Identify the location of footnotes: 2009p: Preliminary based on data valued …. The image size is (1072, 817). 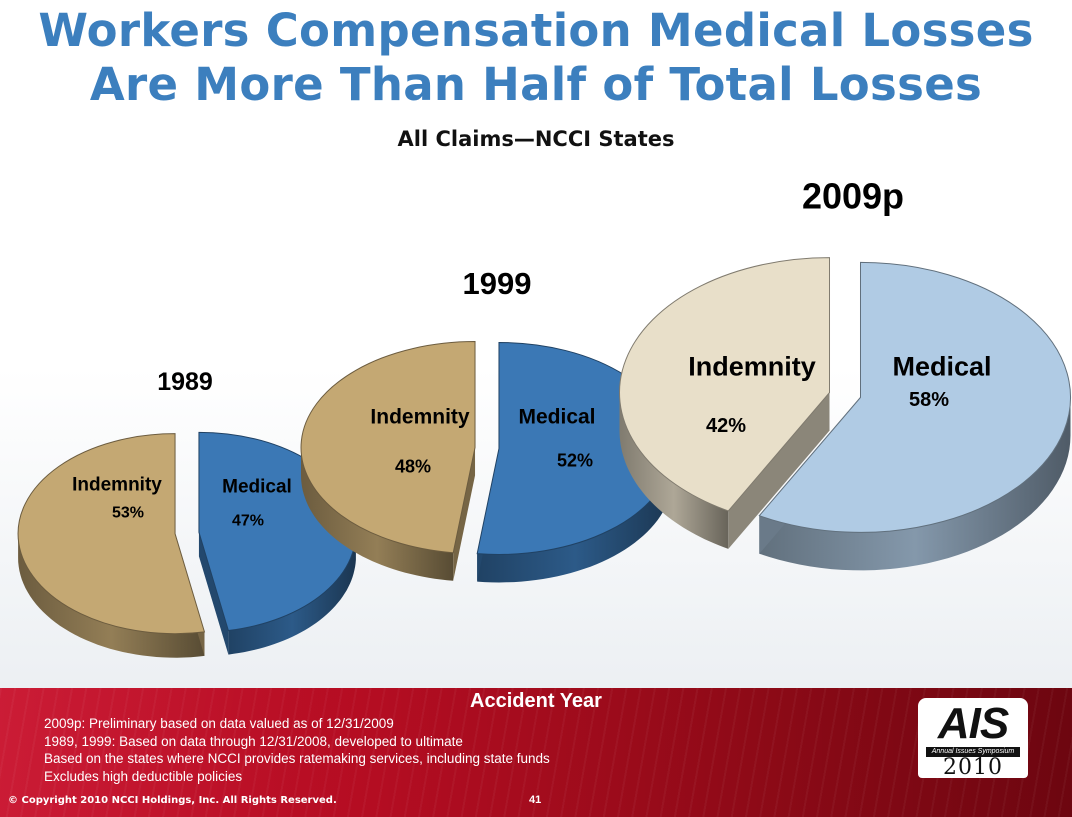
(297, 750).